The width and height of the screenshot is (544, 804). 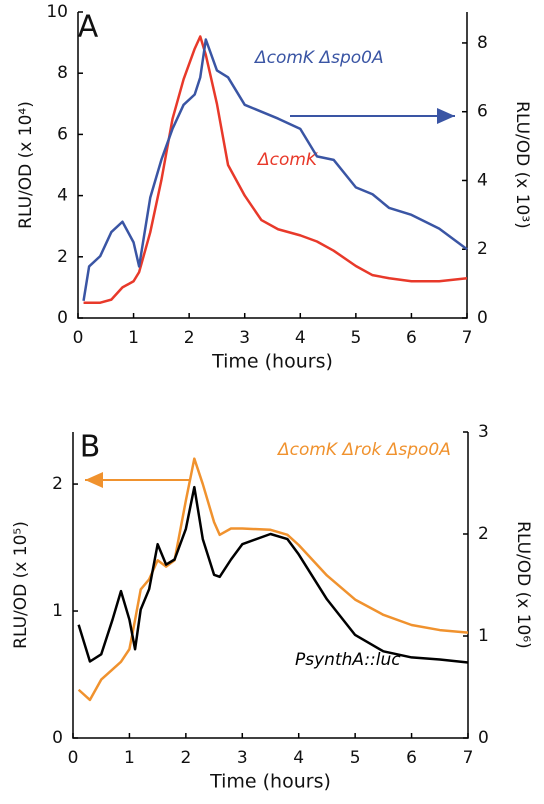 What do you see at coordinates (482, 112) in the screenshot?
I see `y2-tick-label: 6` at bounding box center [482, 112].